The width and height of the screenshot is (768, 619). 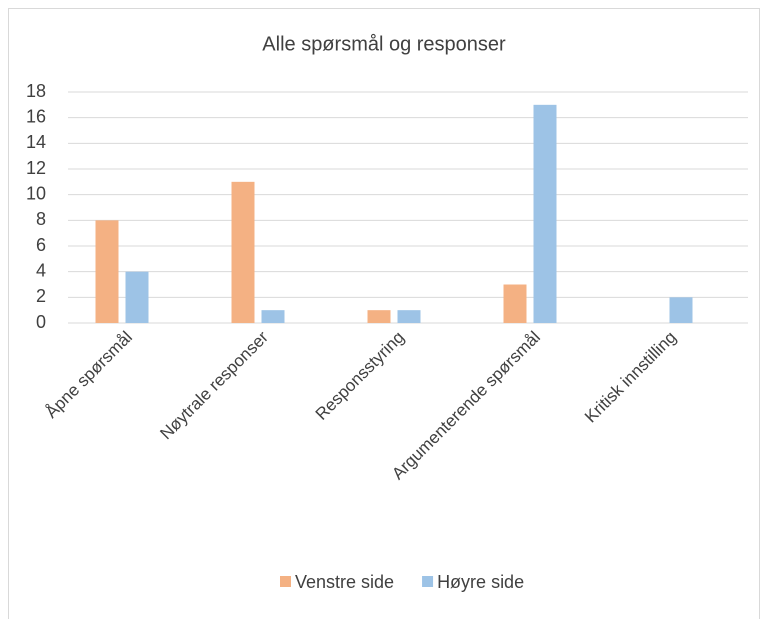 What do you see at coordinates (36, 142) in the screenshot?
I see `y-tick-label: 14` at bounding box center [36, 142].